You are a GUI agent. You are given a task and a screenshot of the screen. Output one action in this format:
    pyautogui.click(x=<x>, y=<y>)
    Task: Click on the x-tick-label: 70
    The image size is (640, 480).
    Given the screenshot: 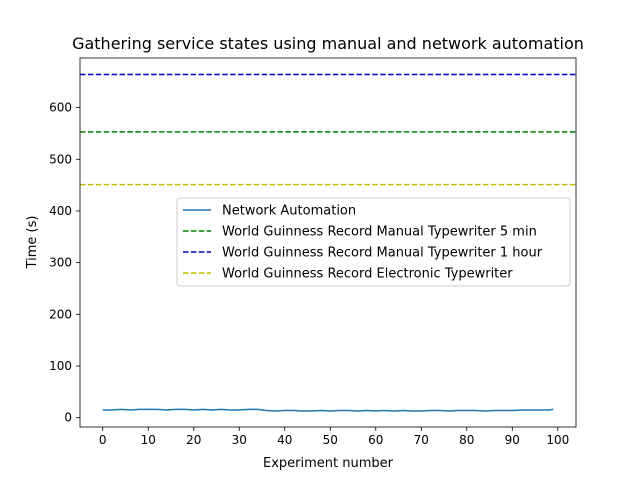 What is the action you would take?
    pyautogui.click(x=421, y=440)
    